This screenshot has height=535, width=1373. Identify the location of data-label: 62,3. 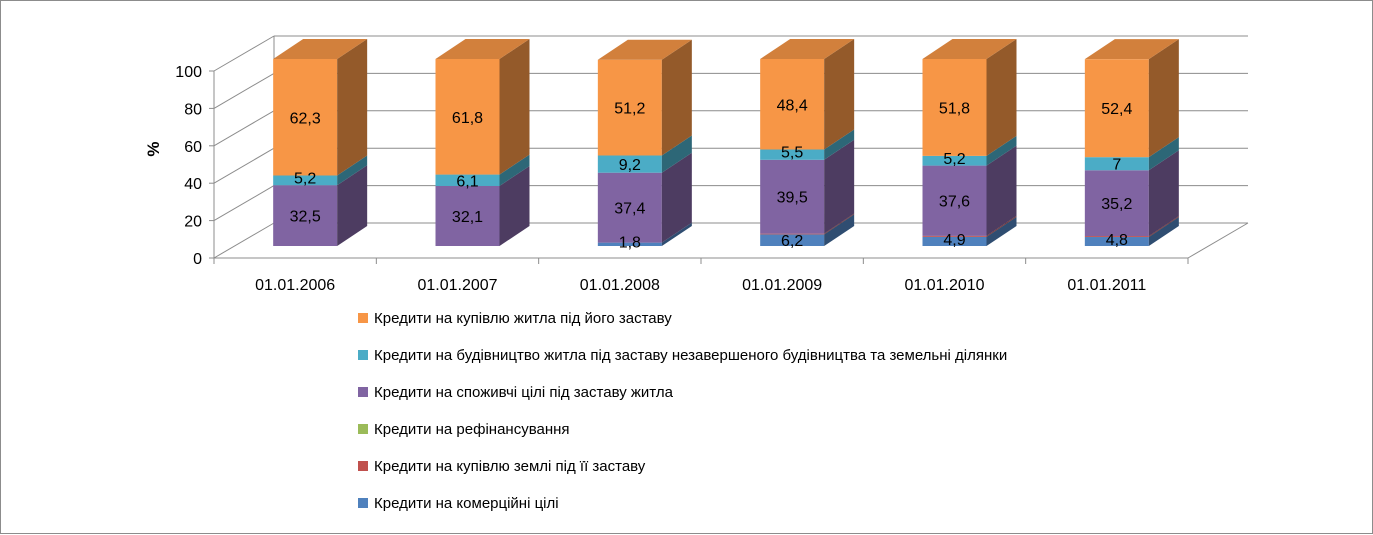
(305, 118).